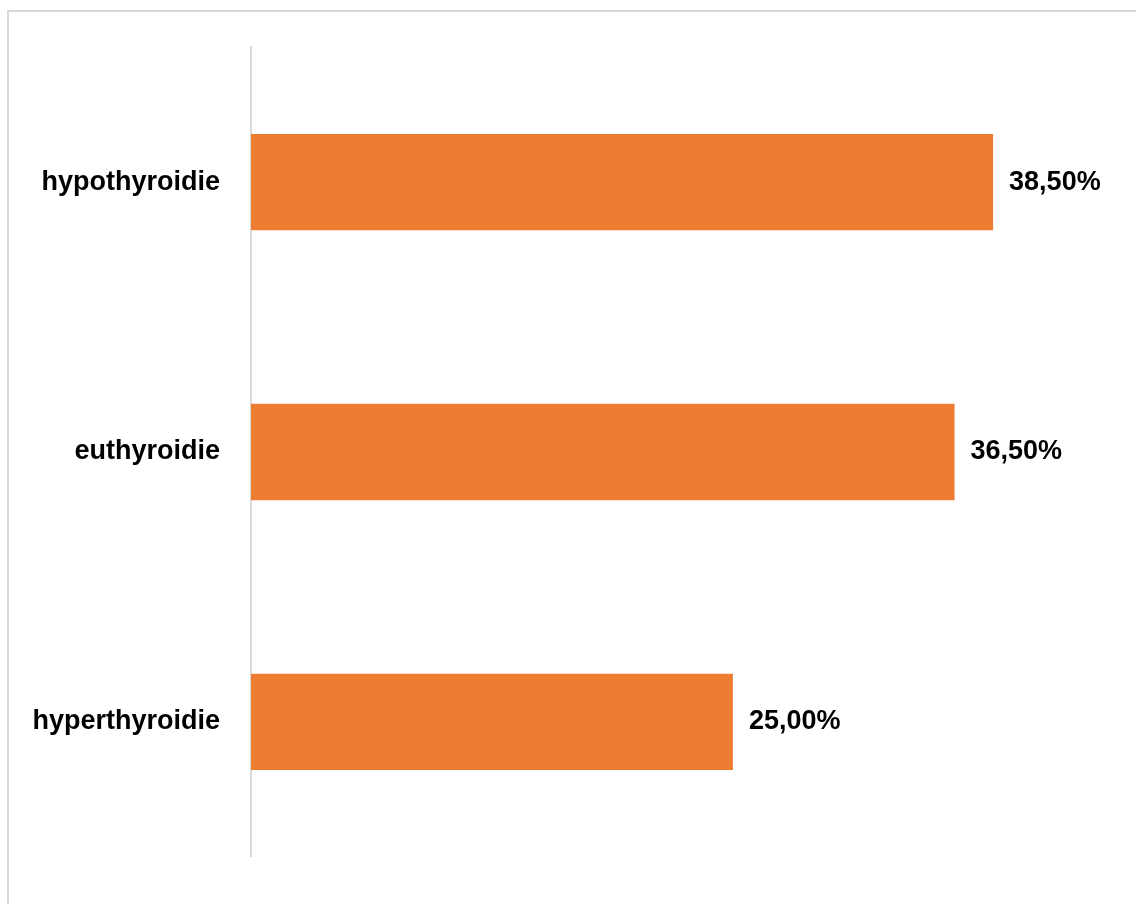 Image resolution: width=1136 pixels, height=904 pixels. What do you see at coordinates (794, 720) in the screenshot?
I see `data-label: 25,00%` at bounding box center [794, 720].